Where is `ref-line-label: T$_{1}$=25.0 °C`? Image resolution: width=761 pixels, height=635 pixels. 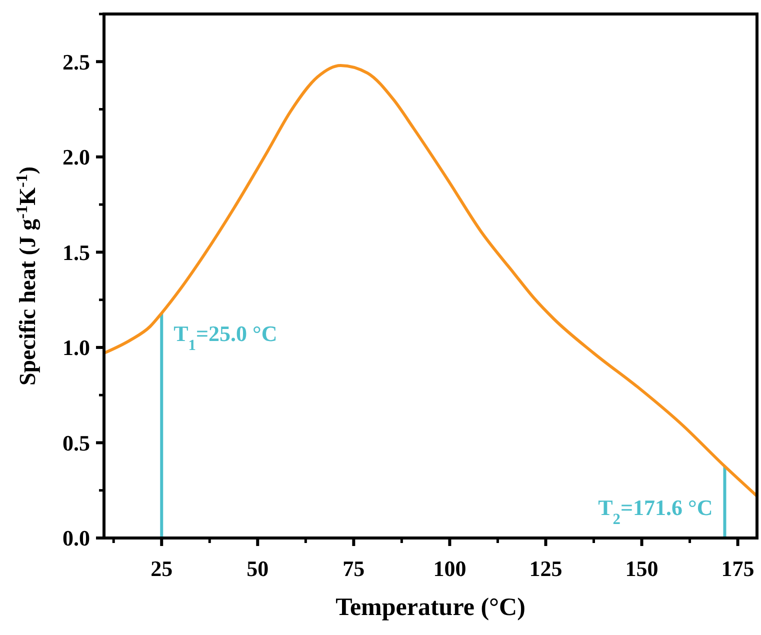
ref-line-label: T$_{1}$=25.0 °C is located at coordinates (226, 337).